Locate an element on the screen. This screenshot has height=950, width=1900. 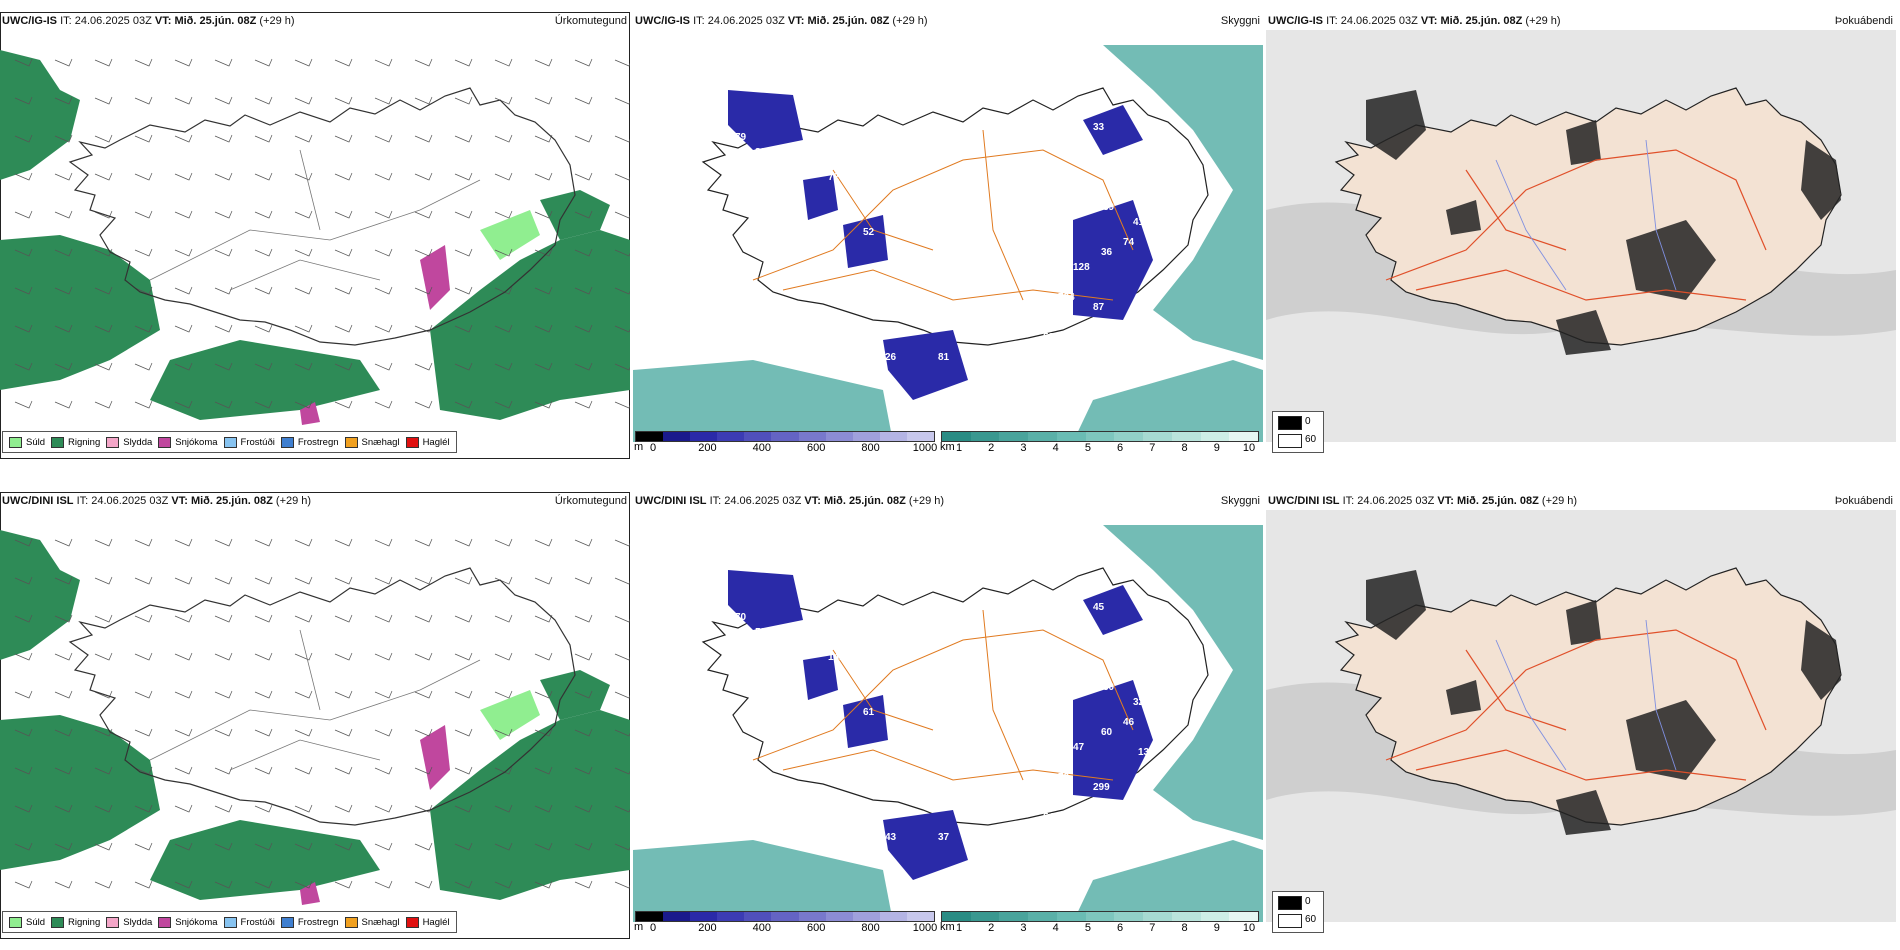
legend-label: Haglél is located at coordinates (436, 922).